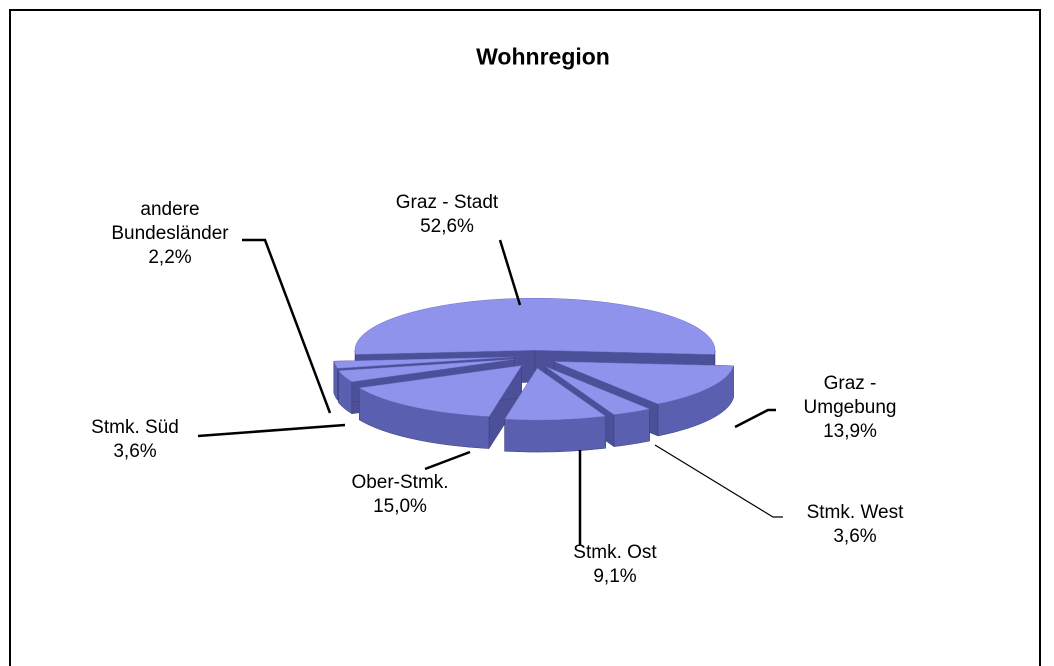  I want to click on category-label: Stmk. Süd, so click(135, 427).